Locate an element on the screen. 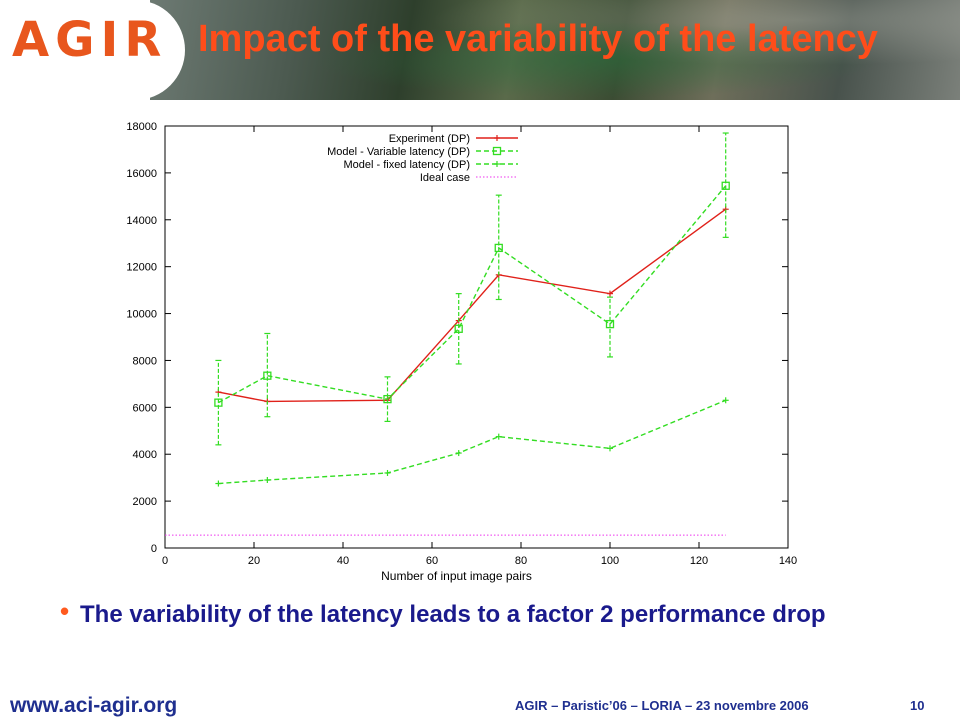  agir-logo: AGIR is located at coordinates (90, 40).